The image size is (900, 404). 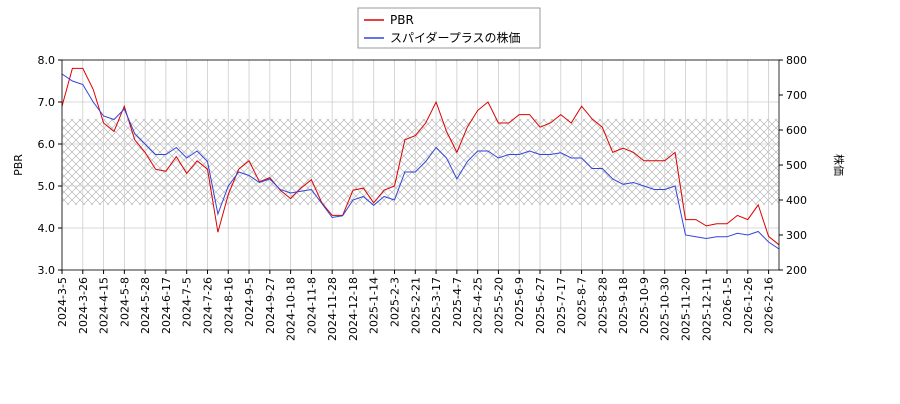 What do you see at coordinates (644, 305) in the screenshot?
I see `x-tick-label: 2025-10-9` at bounding box center [644, 305].